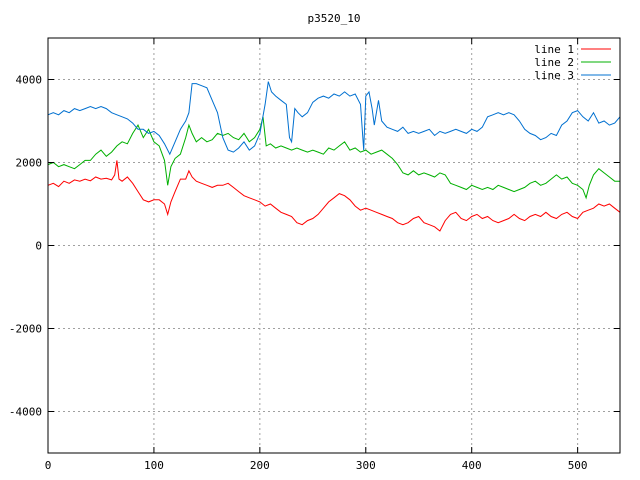 The image size is (640, 480). Describe the element at coordinates (29, 163) in the screenshot. I see `y-tick-label: 2000` at that location.